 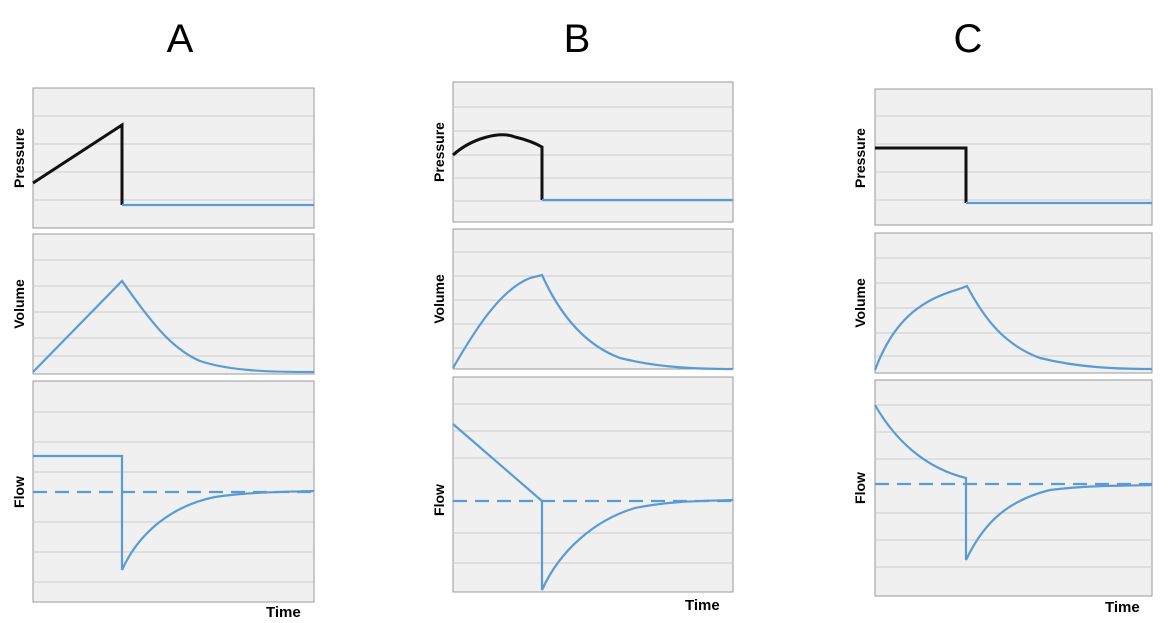 I want to click on pressure-panel-c: Pressure, so click(x=1002, y=157).